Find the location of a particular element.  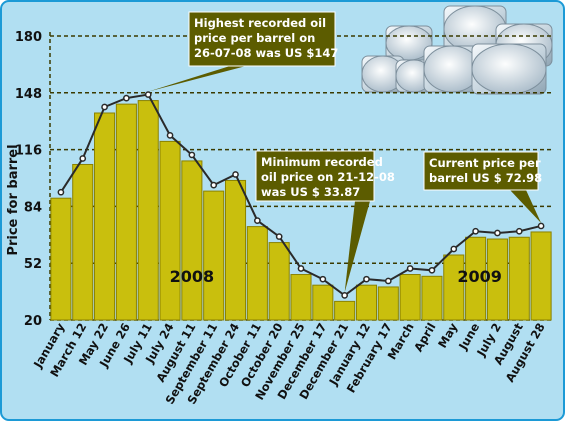

callout-text: oil price on 21-12-08 is located at coordinates (328, 177).